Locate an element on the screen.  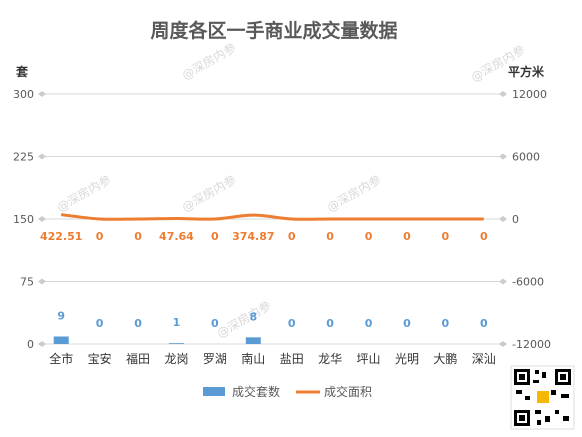
category-label: 福田 is located at coordinates (138, 358).